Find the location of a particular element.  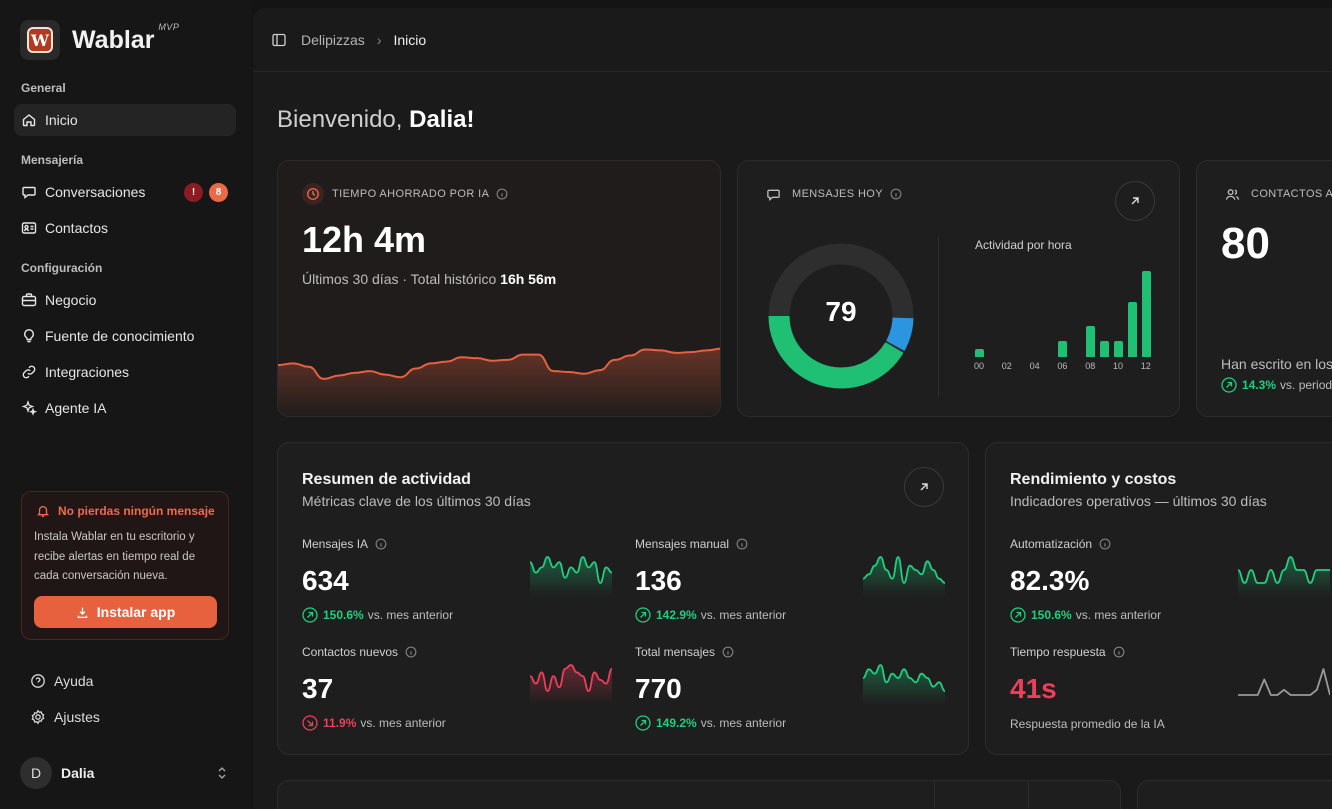

sidebar-item-fuente-conocimiento: Fuente de conocimiento is located at coordinates (125, 336).